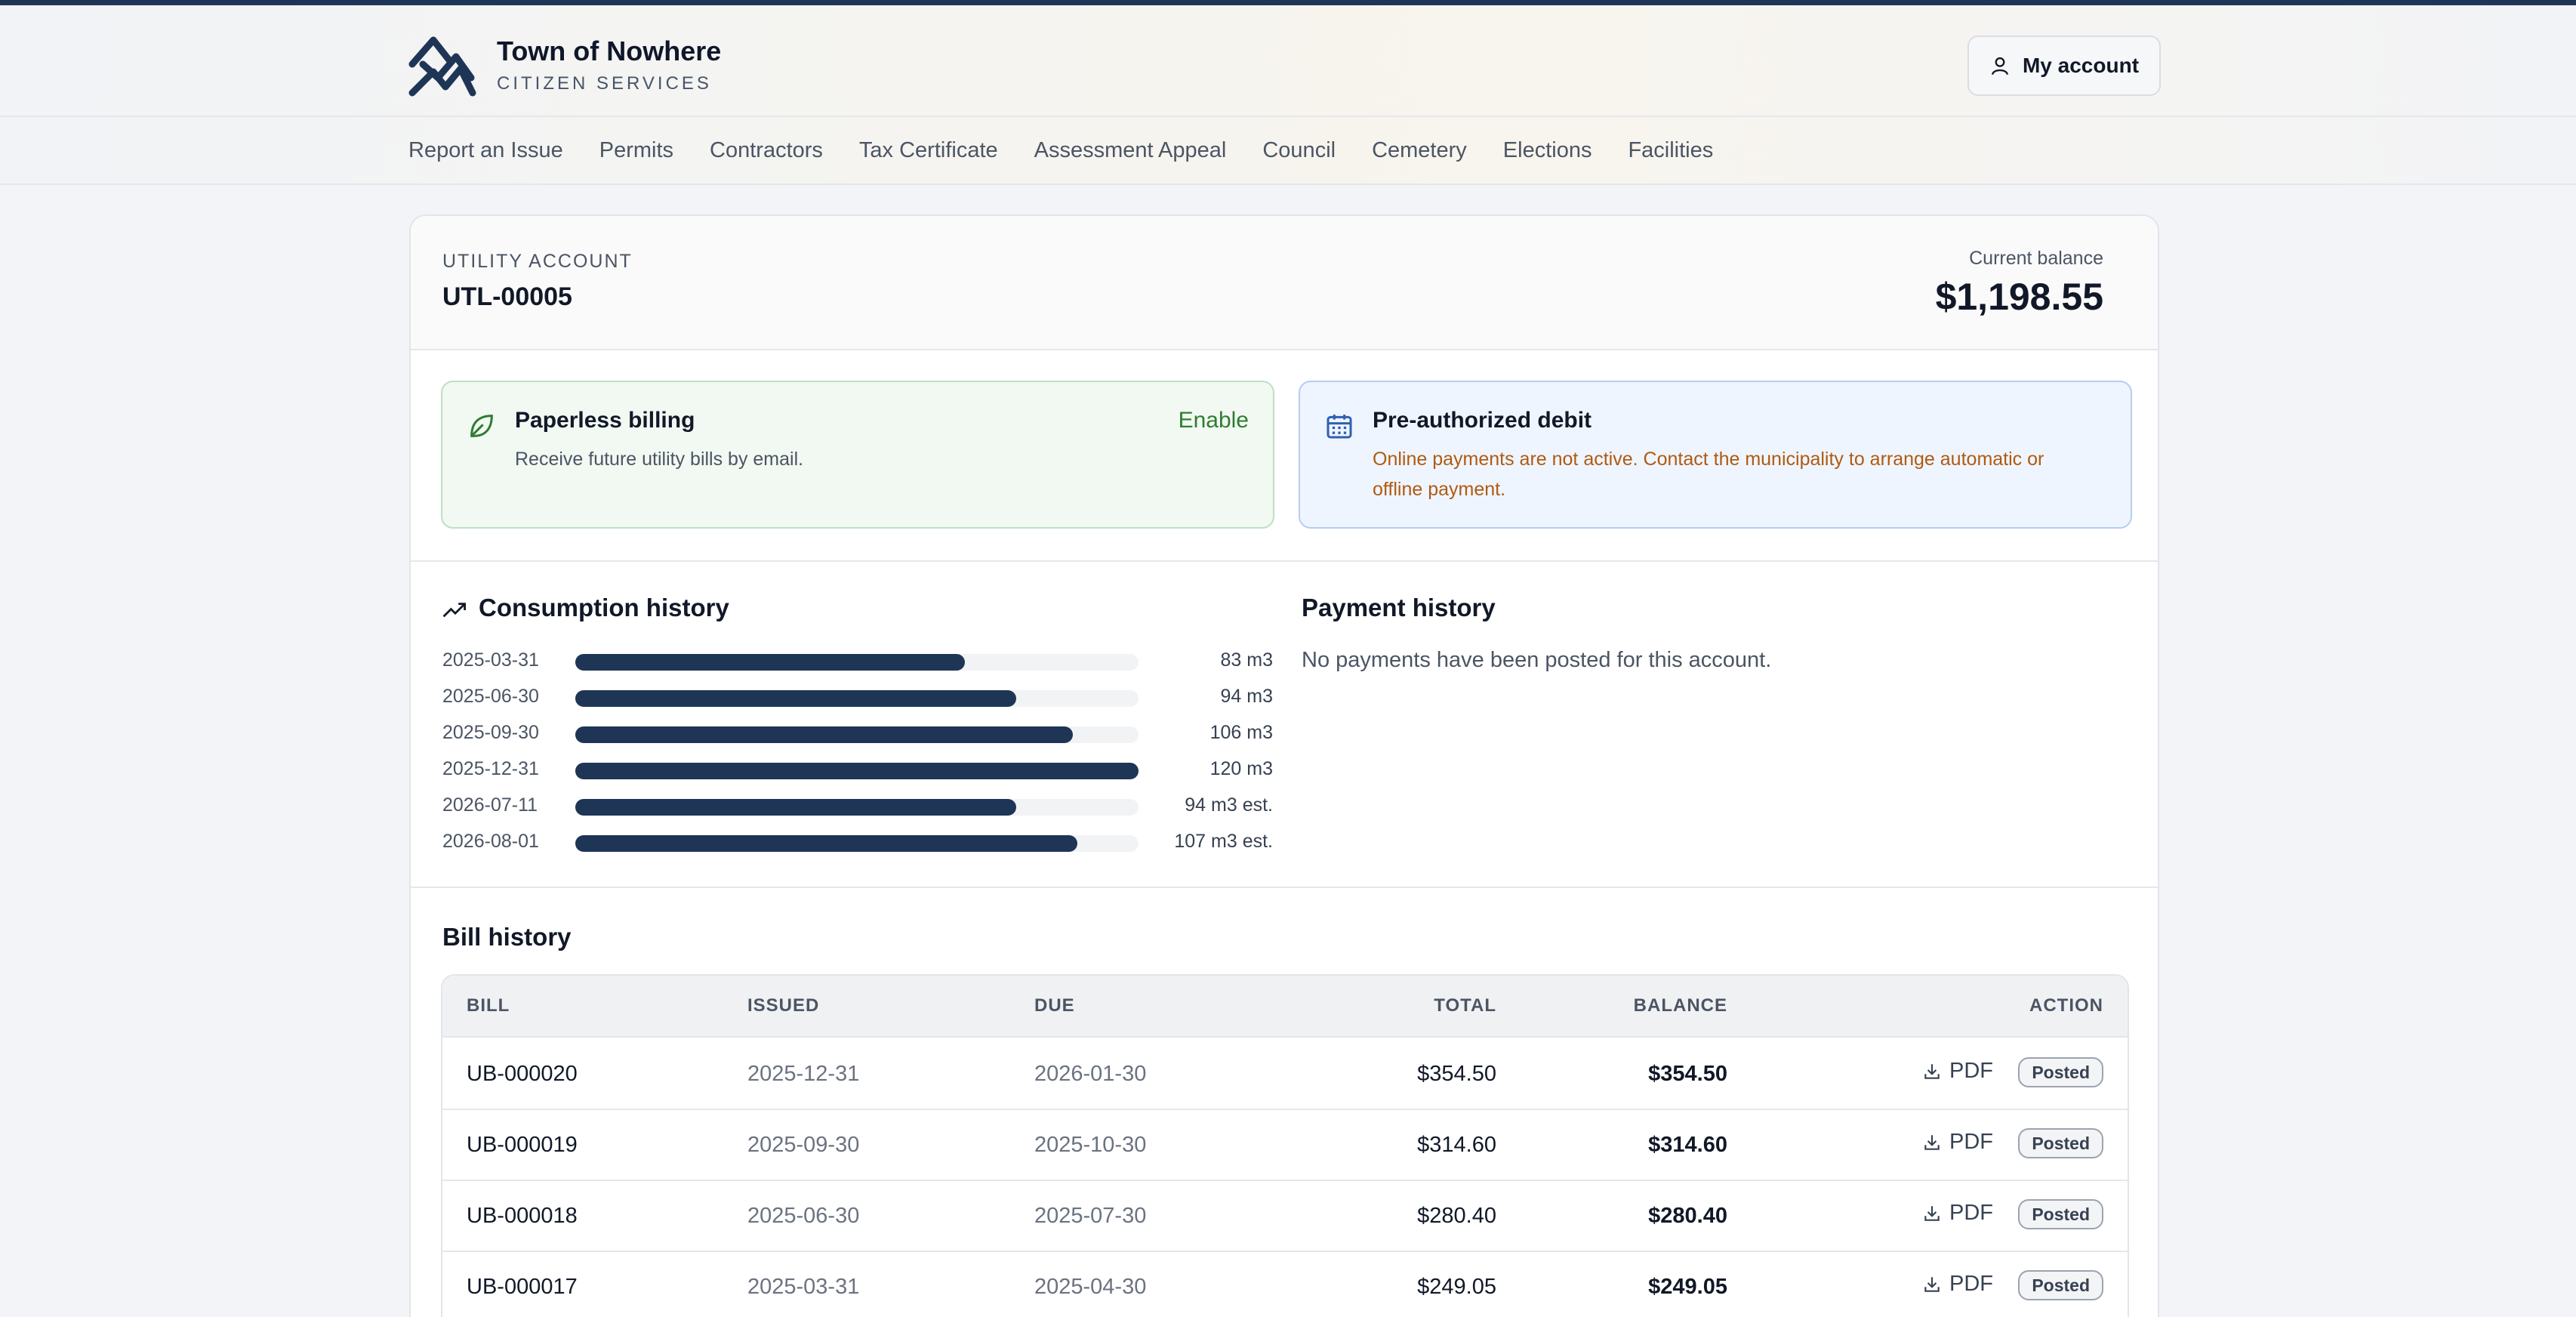 The image size is (2576, 1317). I want to click on consumption-value: 94 m3, so click(1246, 696).